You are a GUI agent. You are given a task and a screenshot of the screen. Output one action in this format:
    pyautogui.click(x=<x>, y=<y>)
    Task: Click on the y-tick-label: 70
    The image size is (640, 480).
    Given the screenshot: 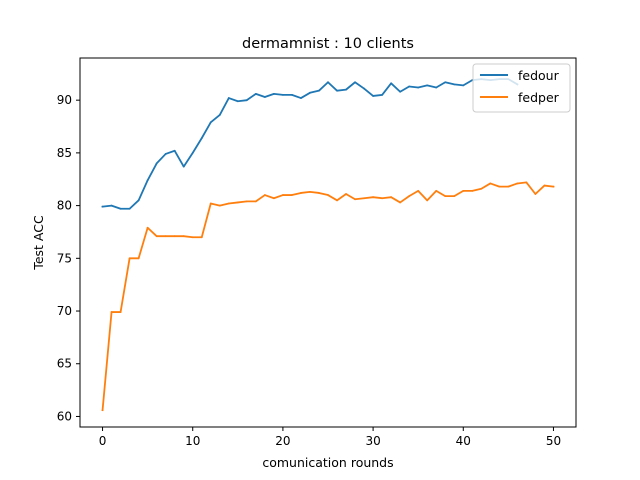 What is the action you would take?
    pyautogui.click(x=64, y=311)
    